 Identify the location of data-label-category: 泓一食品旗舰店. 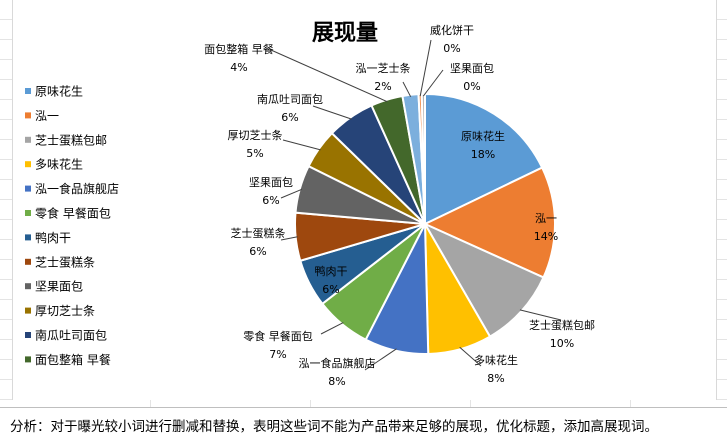
(337, 363).